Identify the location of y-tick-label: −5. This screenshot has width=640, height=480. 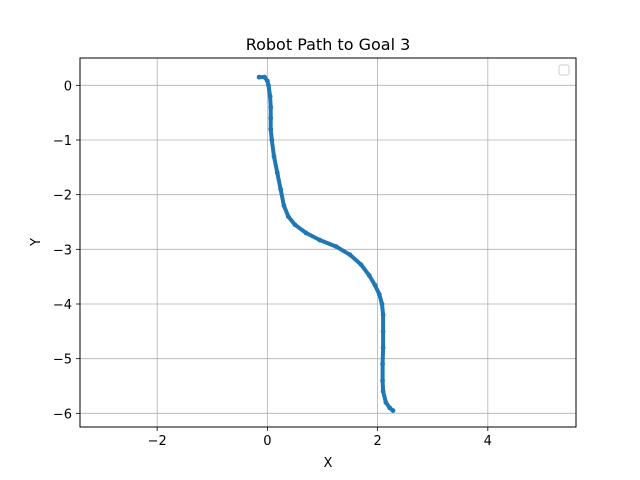
(62, 360).